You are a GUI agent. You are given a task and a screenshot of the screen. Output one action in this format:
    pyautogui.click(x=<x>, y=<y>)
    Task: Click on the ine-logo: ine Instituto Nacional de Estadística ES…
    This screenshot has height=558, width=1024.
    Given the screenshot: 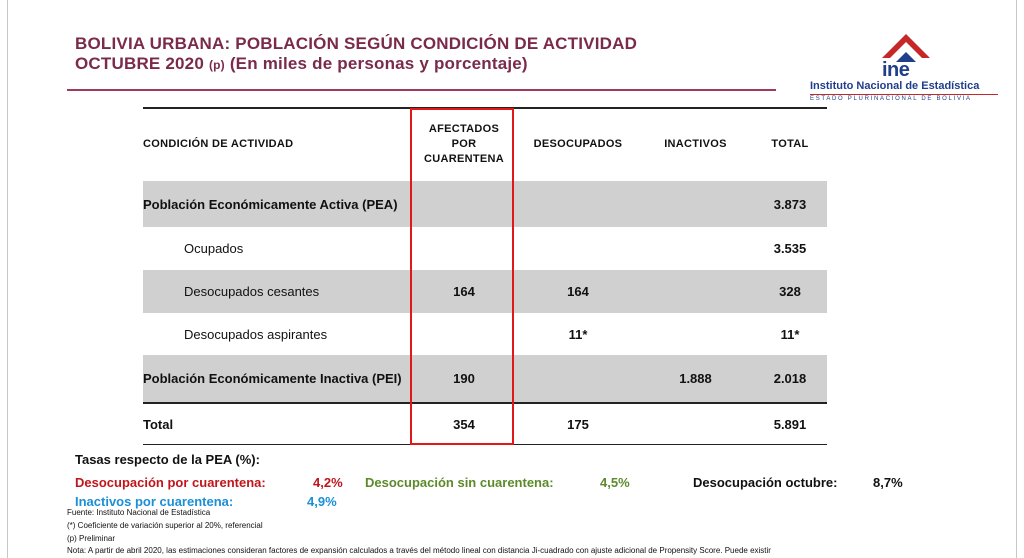 What is the action you would take?
    pyautogui.click(x=904, y=66)
    